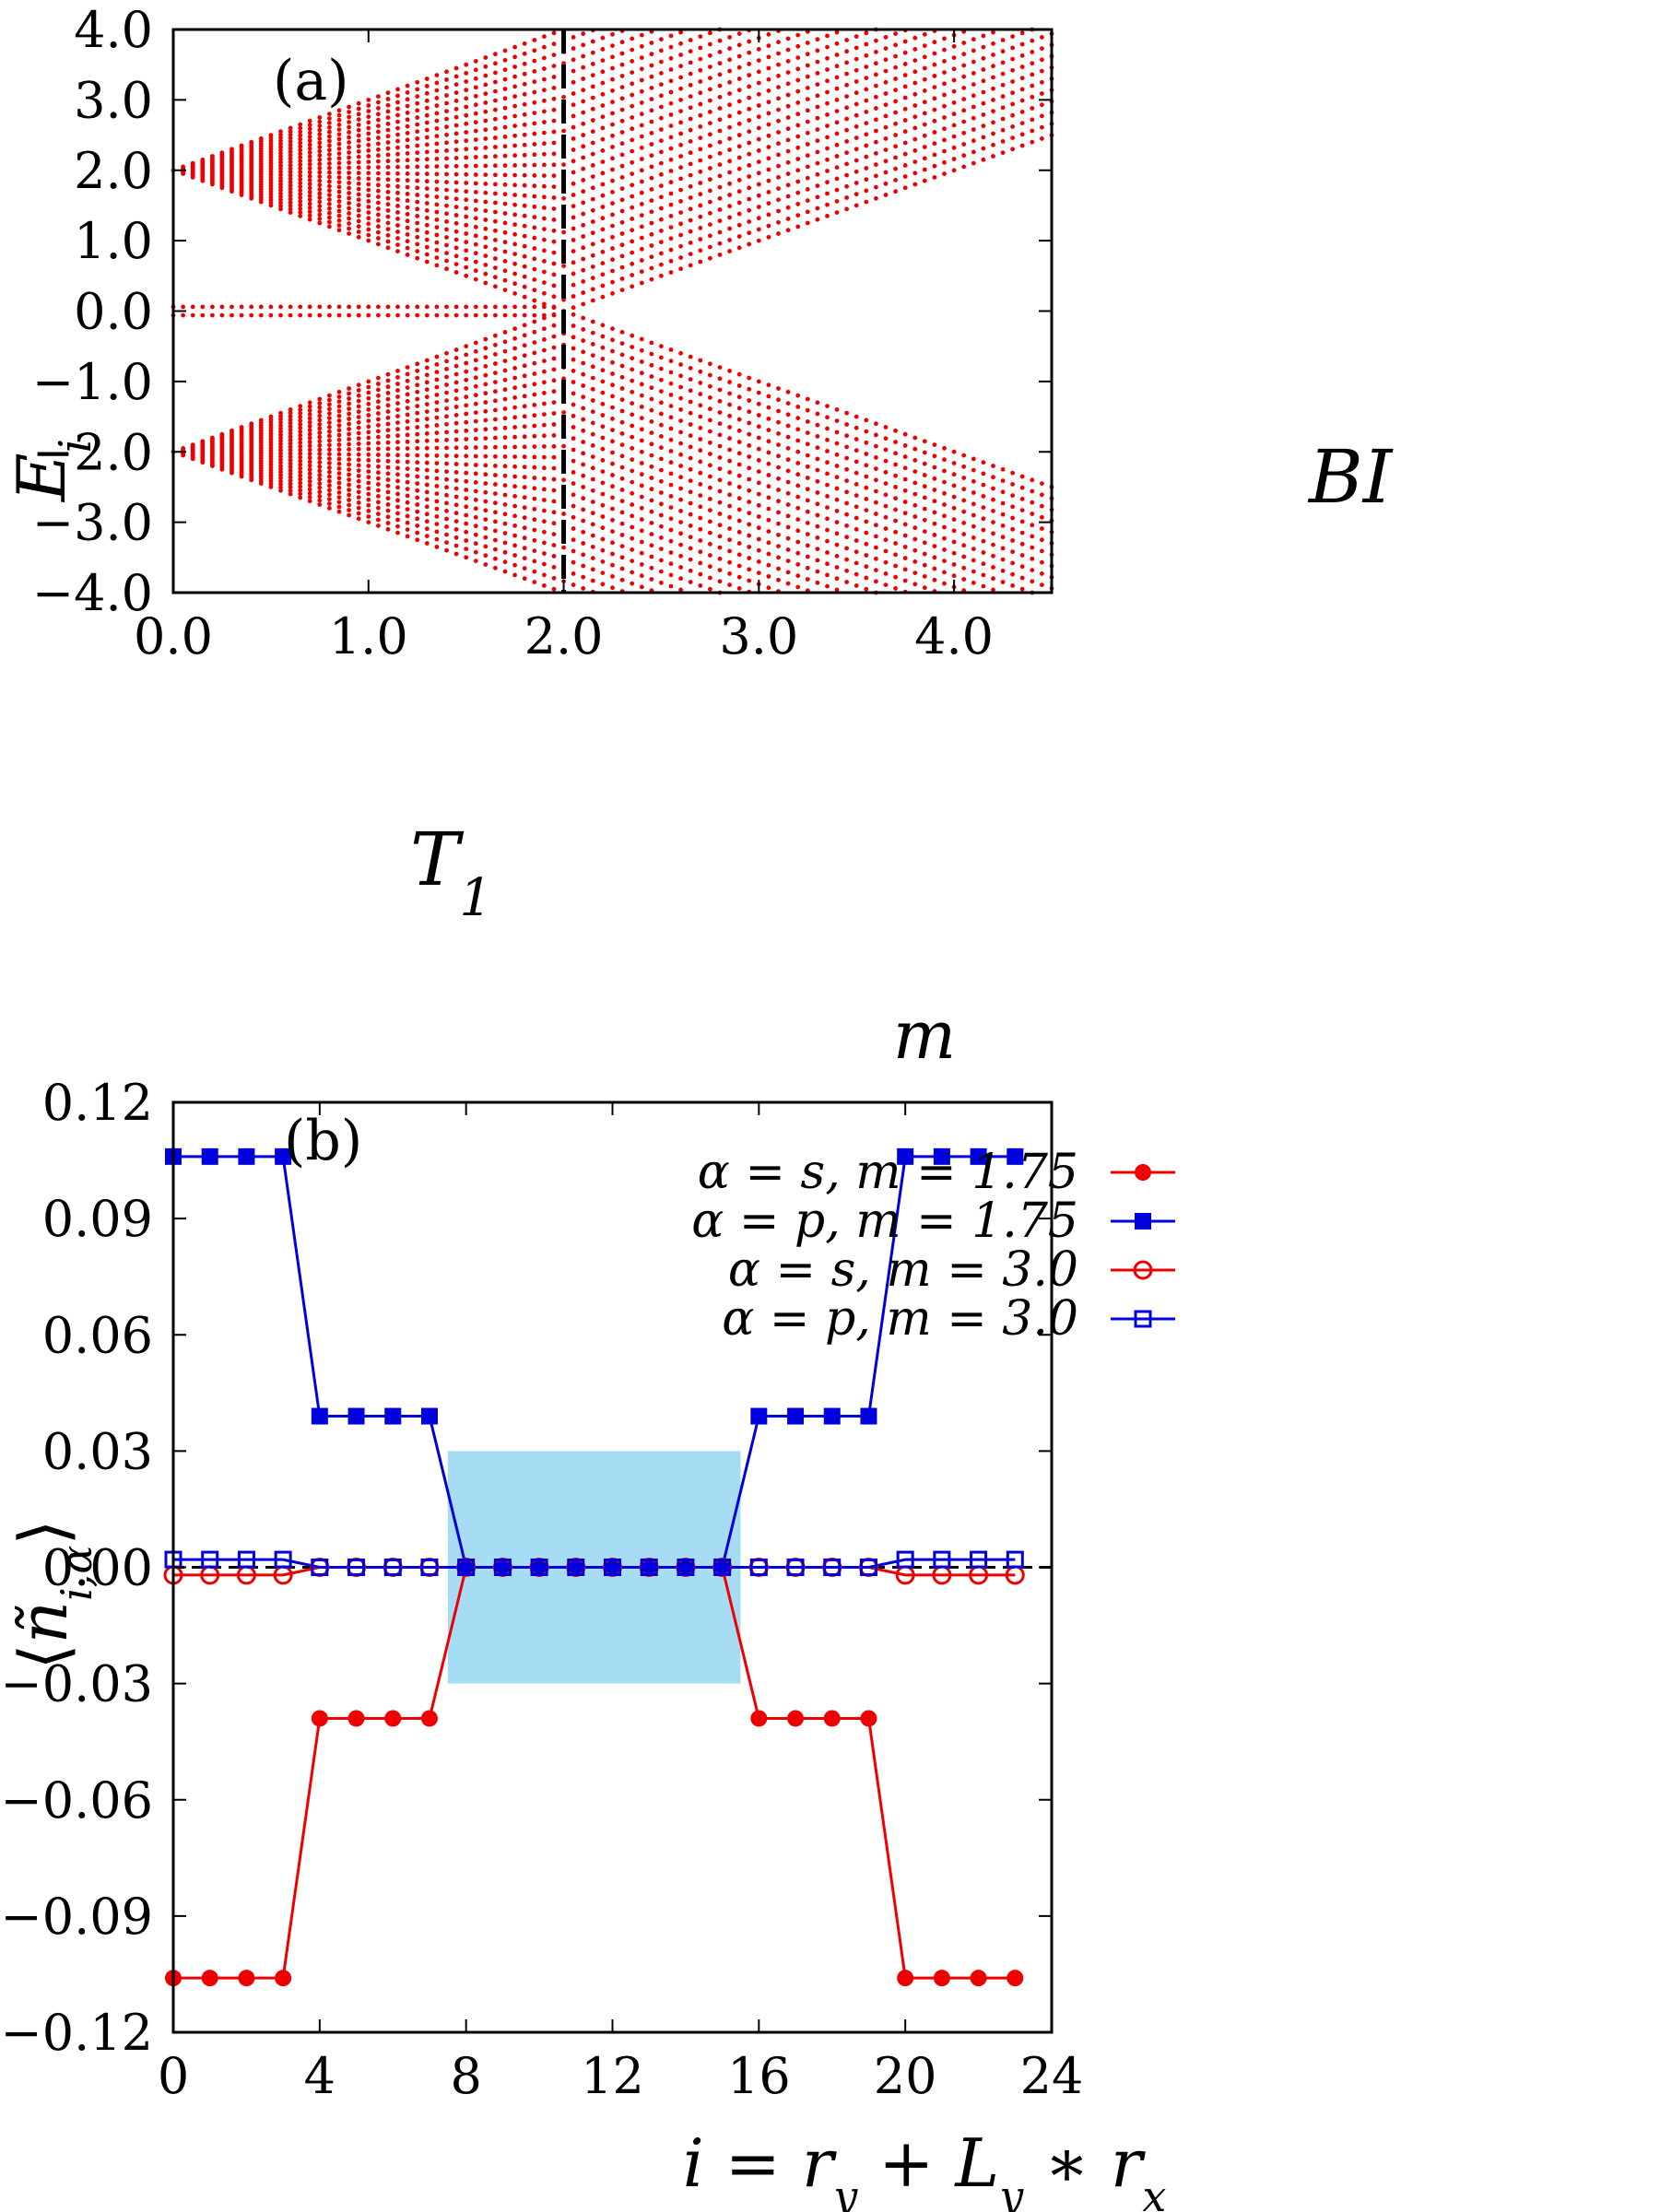  Describe the element at coordinates (173, 636) in the screenshot. I see `x-tick-label: 0.0` at that location.